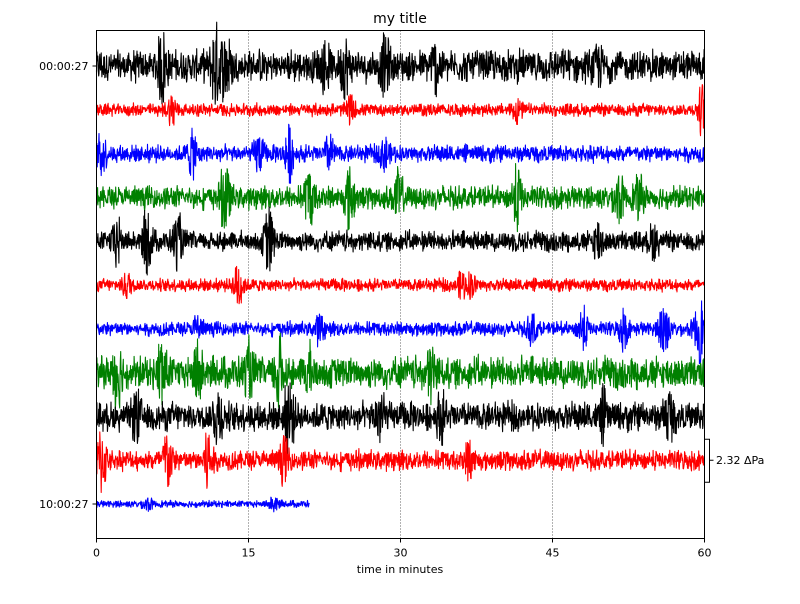 The image size is (800, 604). I want to click on x-tick-label-30: 30, so click(401, 553).